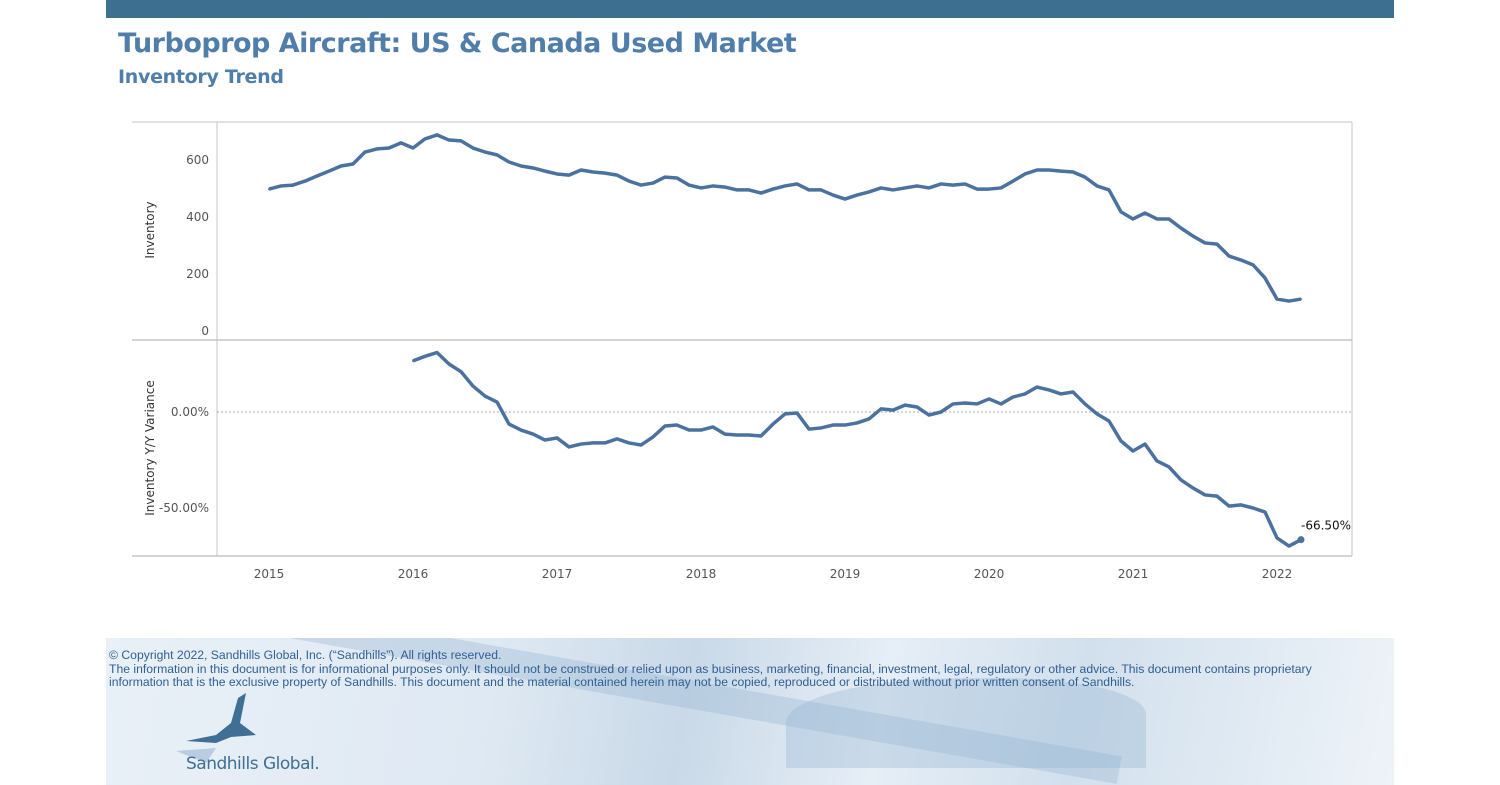 The image size is (1500, 785). I want to click on top-y-tick-label: 600, so click(197, 160).